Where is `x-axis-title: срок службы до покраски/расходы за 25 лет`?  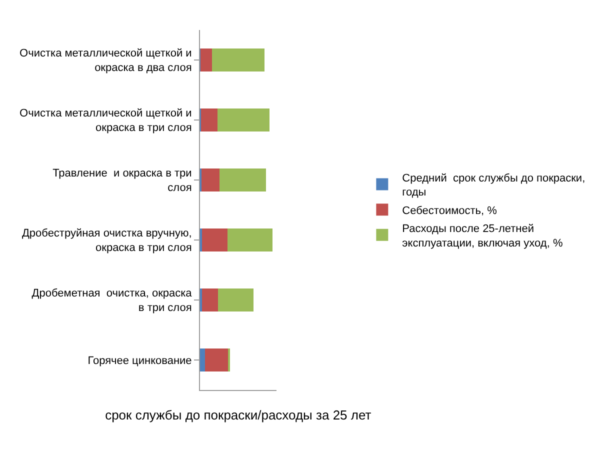
x-axis-title: срок службы до покраски/расходы за 25 лет is located at coordinates (238, 415).